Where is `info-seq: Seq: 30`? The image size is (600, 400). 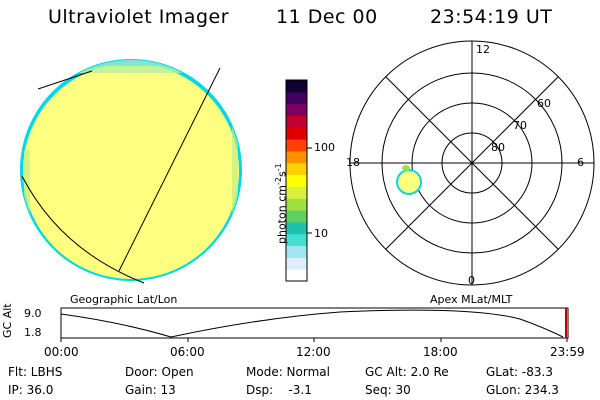 info-seq: Seq: 30 is located at coordinates (388, 390).